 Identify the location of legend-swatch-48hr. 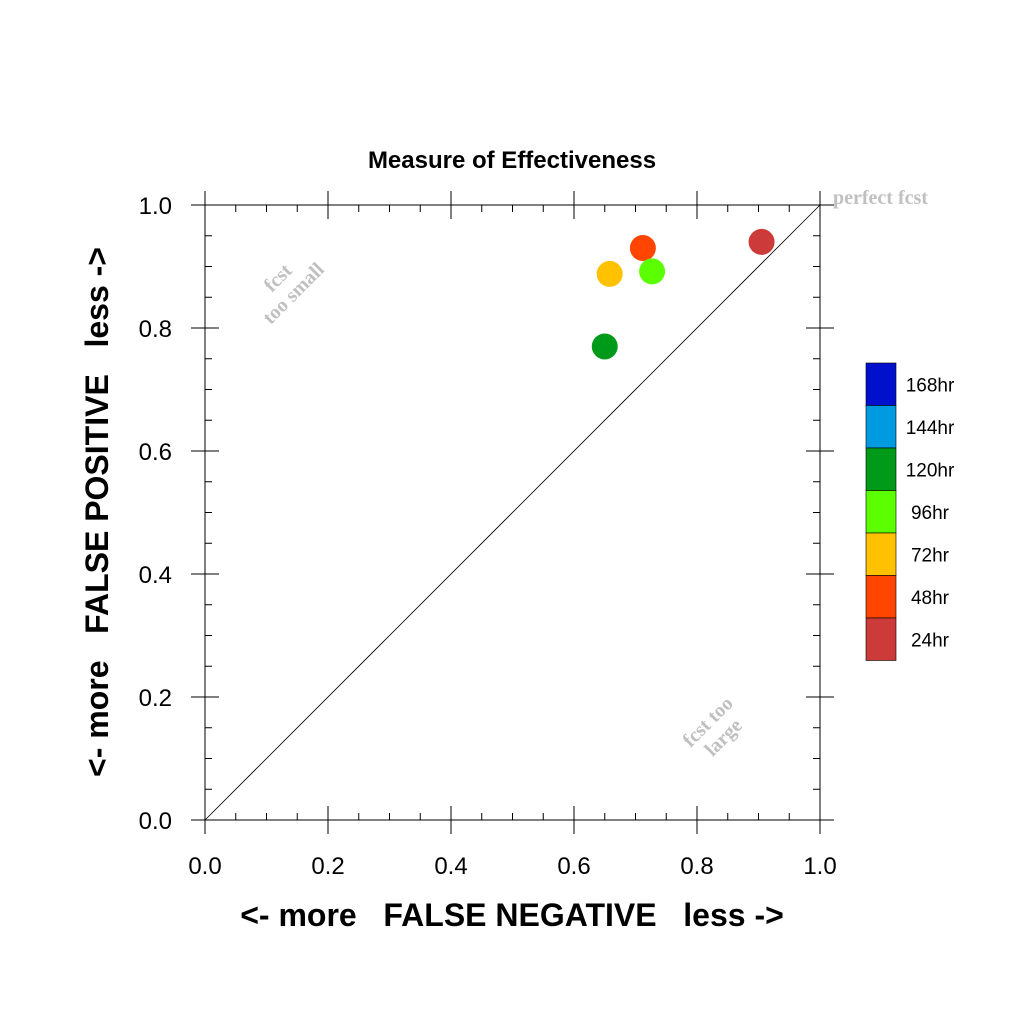
(881, 597).